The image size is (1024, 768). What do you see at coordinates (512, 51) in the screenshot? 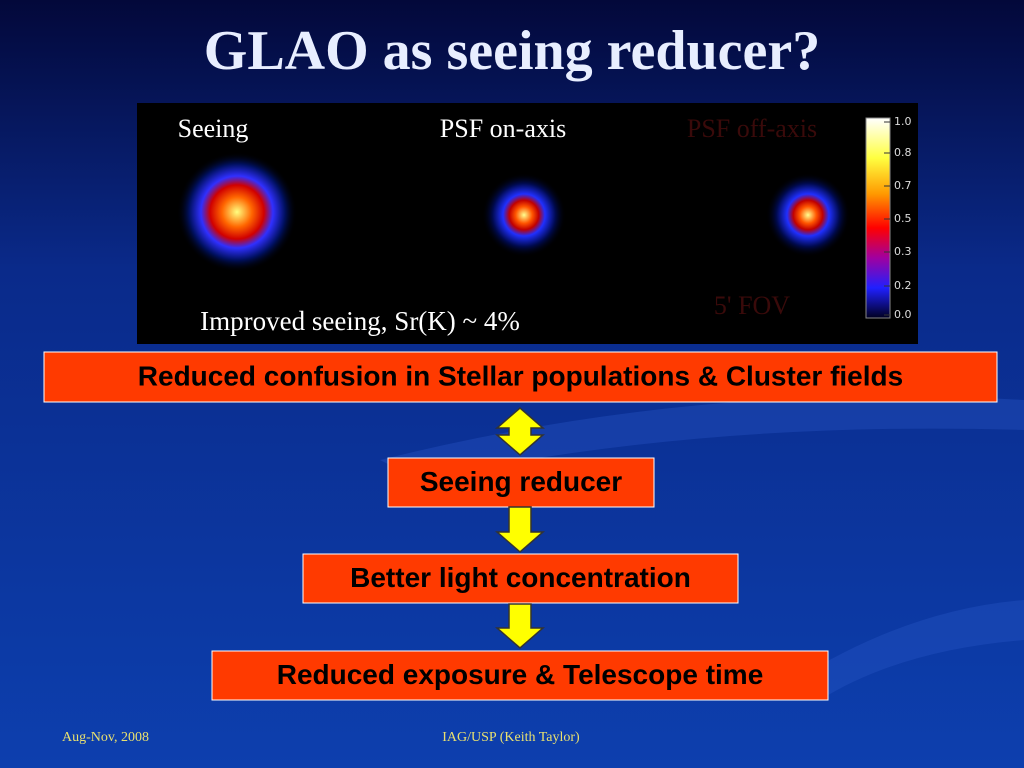
I see `slide-title: GLAO as seeing reducer?` at bounding box center [512, 51].